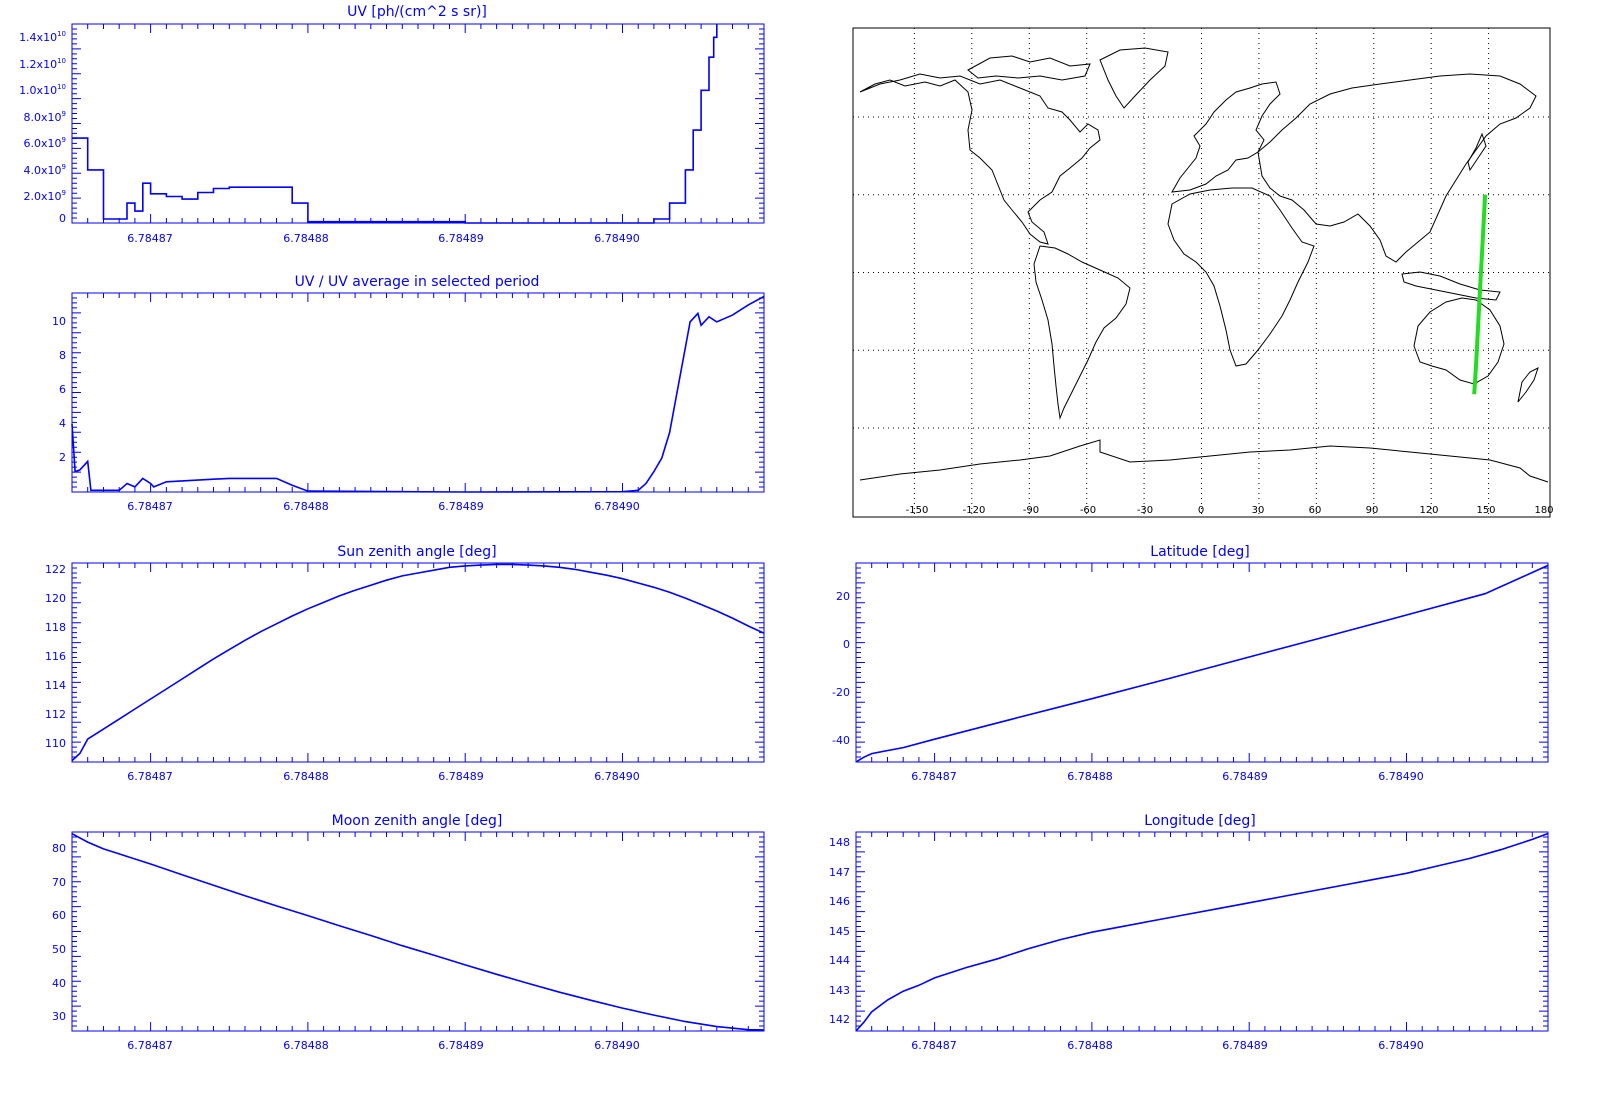 The width and height of the screenshot is (1600, 1100). What do you see at coordinates (1199, 552) in the screenshot?
I see `latitude-chart-title: Latitude [deg]` at bounding box center [1199, 552].